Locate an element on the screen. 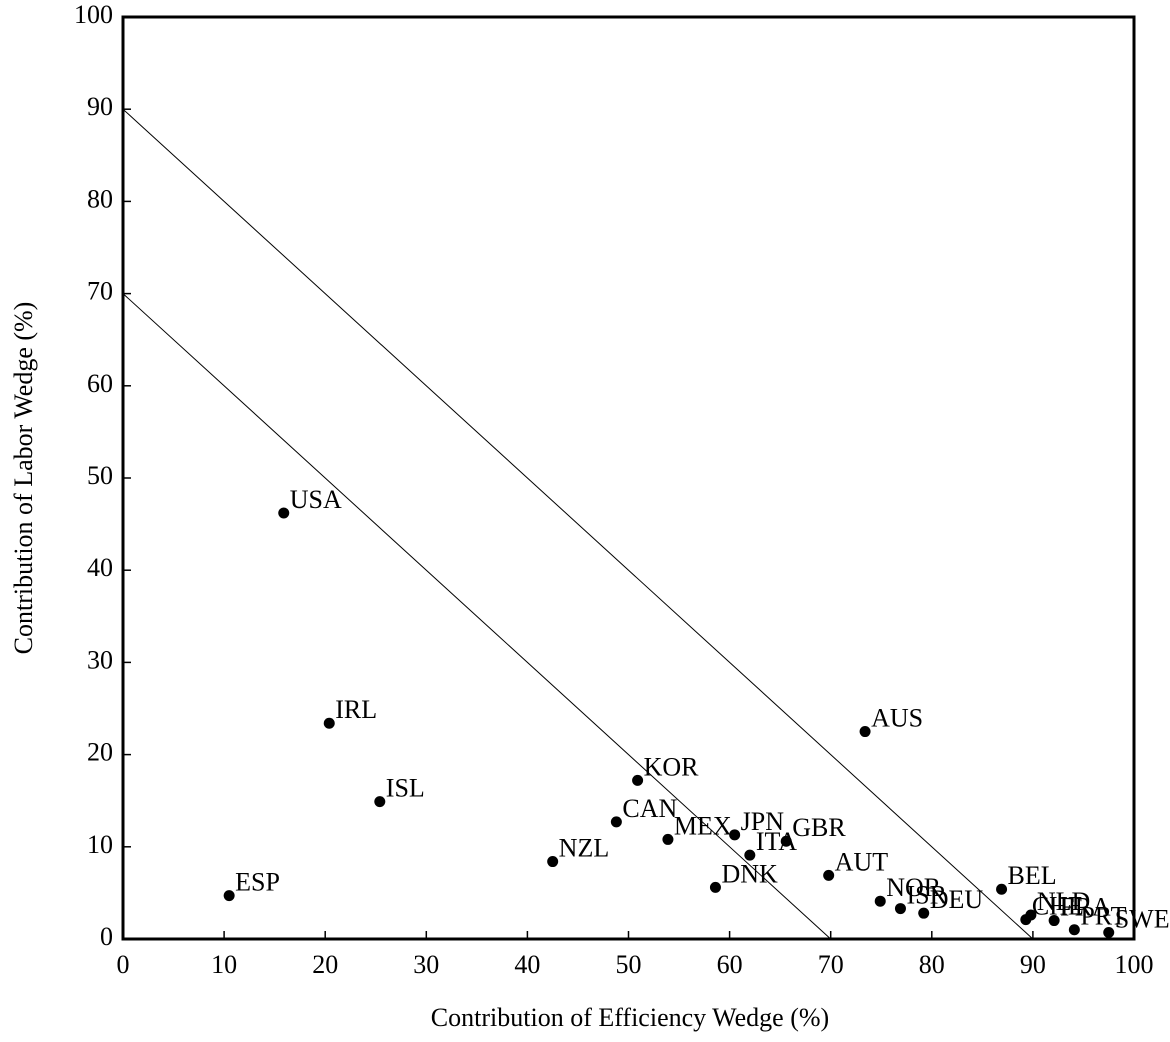 This screenshot has width=1170, height=1042. point-label: AUT is located at coordinates (862, 861).